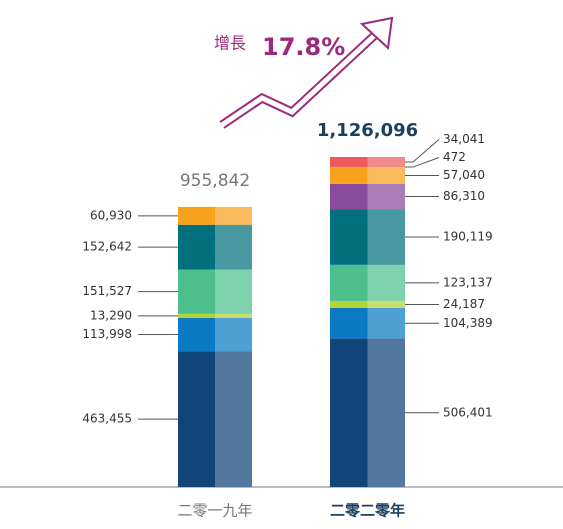 This screenshot has height=529, width=563. Describe the element at coordinates (464, 196) in the screenshot. I see `data-label: 86,310` at that location.